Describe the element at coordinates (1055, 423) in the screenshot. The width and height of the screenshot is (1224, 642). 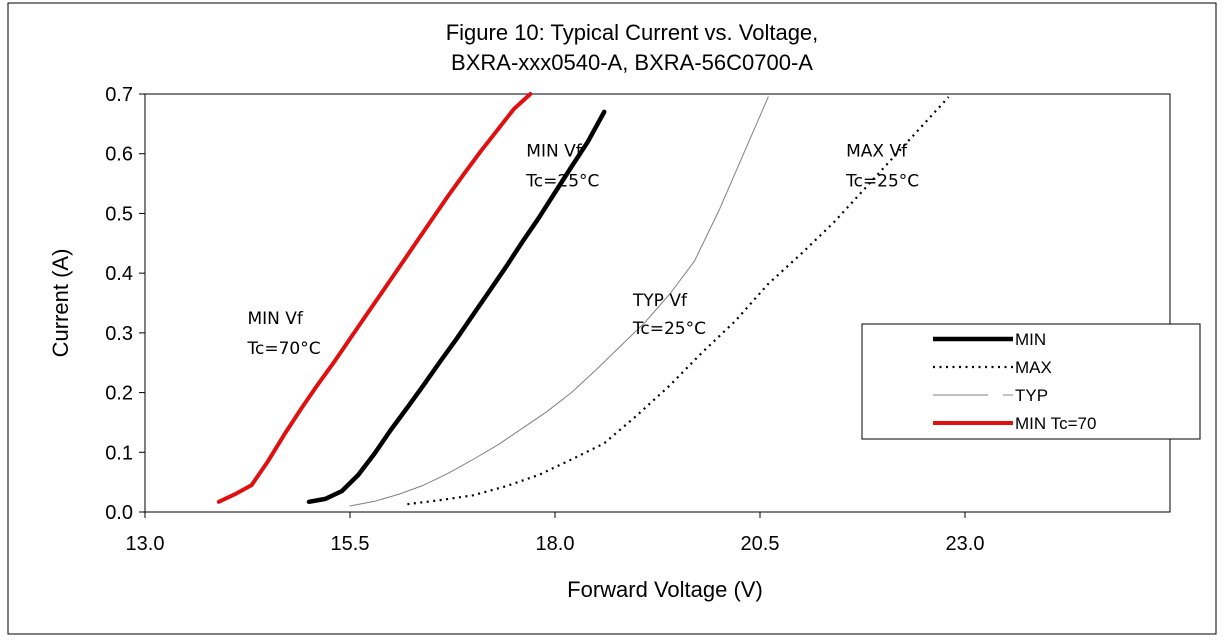
I see `legend-label: MIN Tc=70` at that location.